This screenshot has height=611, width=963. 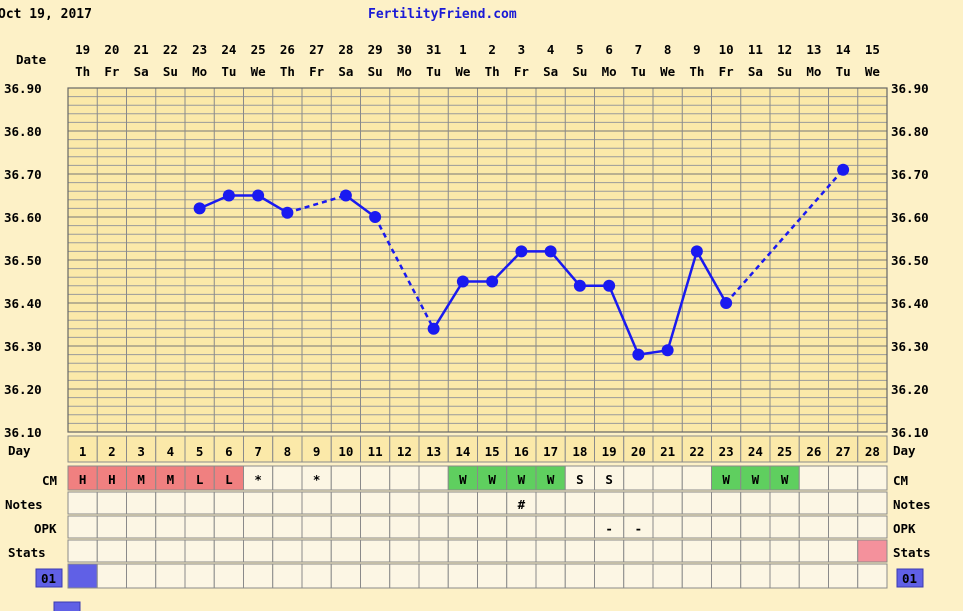 I want to click on date-tick-label: 13, so click(x=813, y=49).